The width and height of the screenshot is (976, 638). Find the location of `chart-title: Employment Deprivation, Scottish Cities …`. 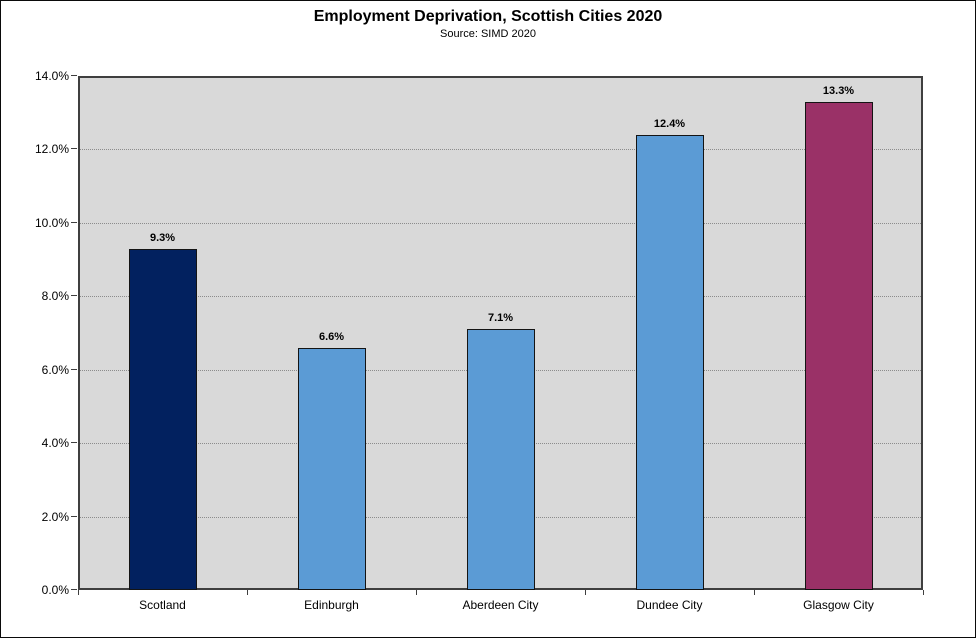

chart-title: Employment Deprivation, Scottish Cities … is located at coordinates (488, 16).